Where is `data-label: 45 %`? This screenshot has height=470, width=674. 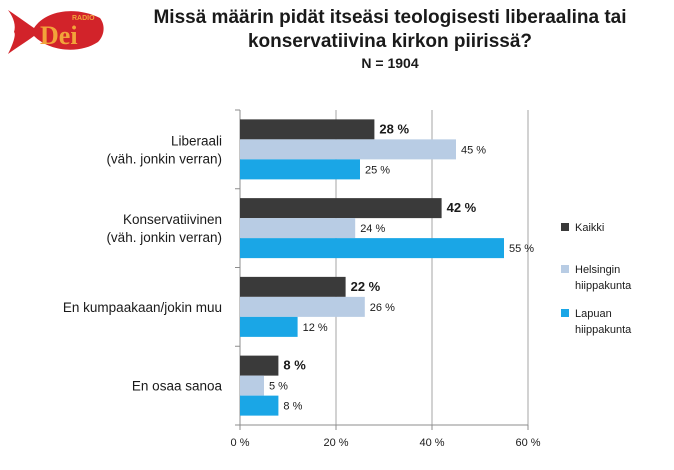
data-label: 45 % is located at coordinates (473, 150).